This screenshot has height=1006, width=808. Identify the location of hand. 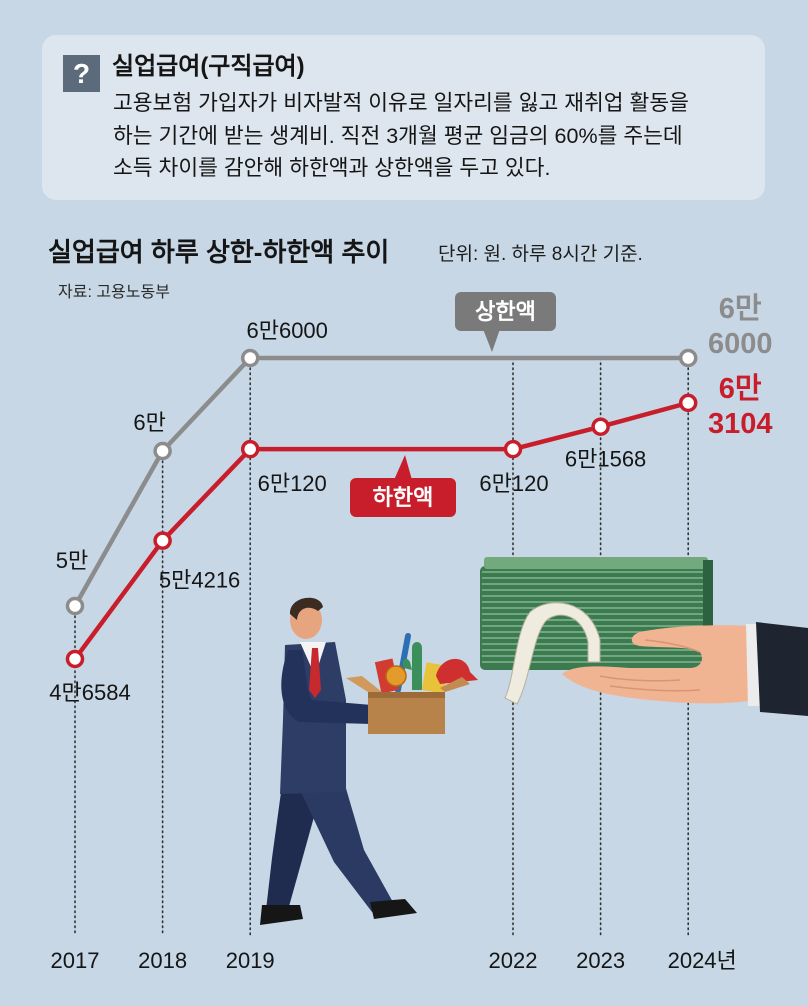
(660, 664).